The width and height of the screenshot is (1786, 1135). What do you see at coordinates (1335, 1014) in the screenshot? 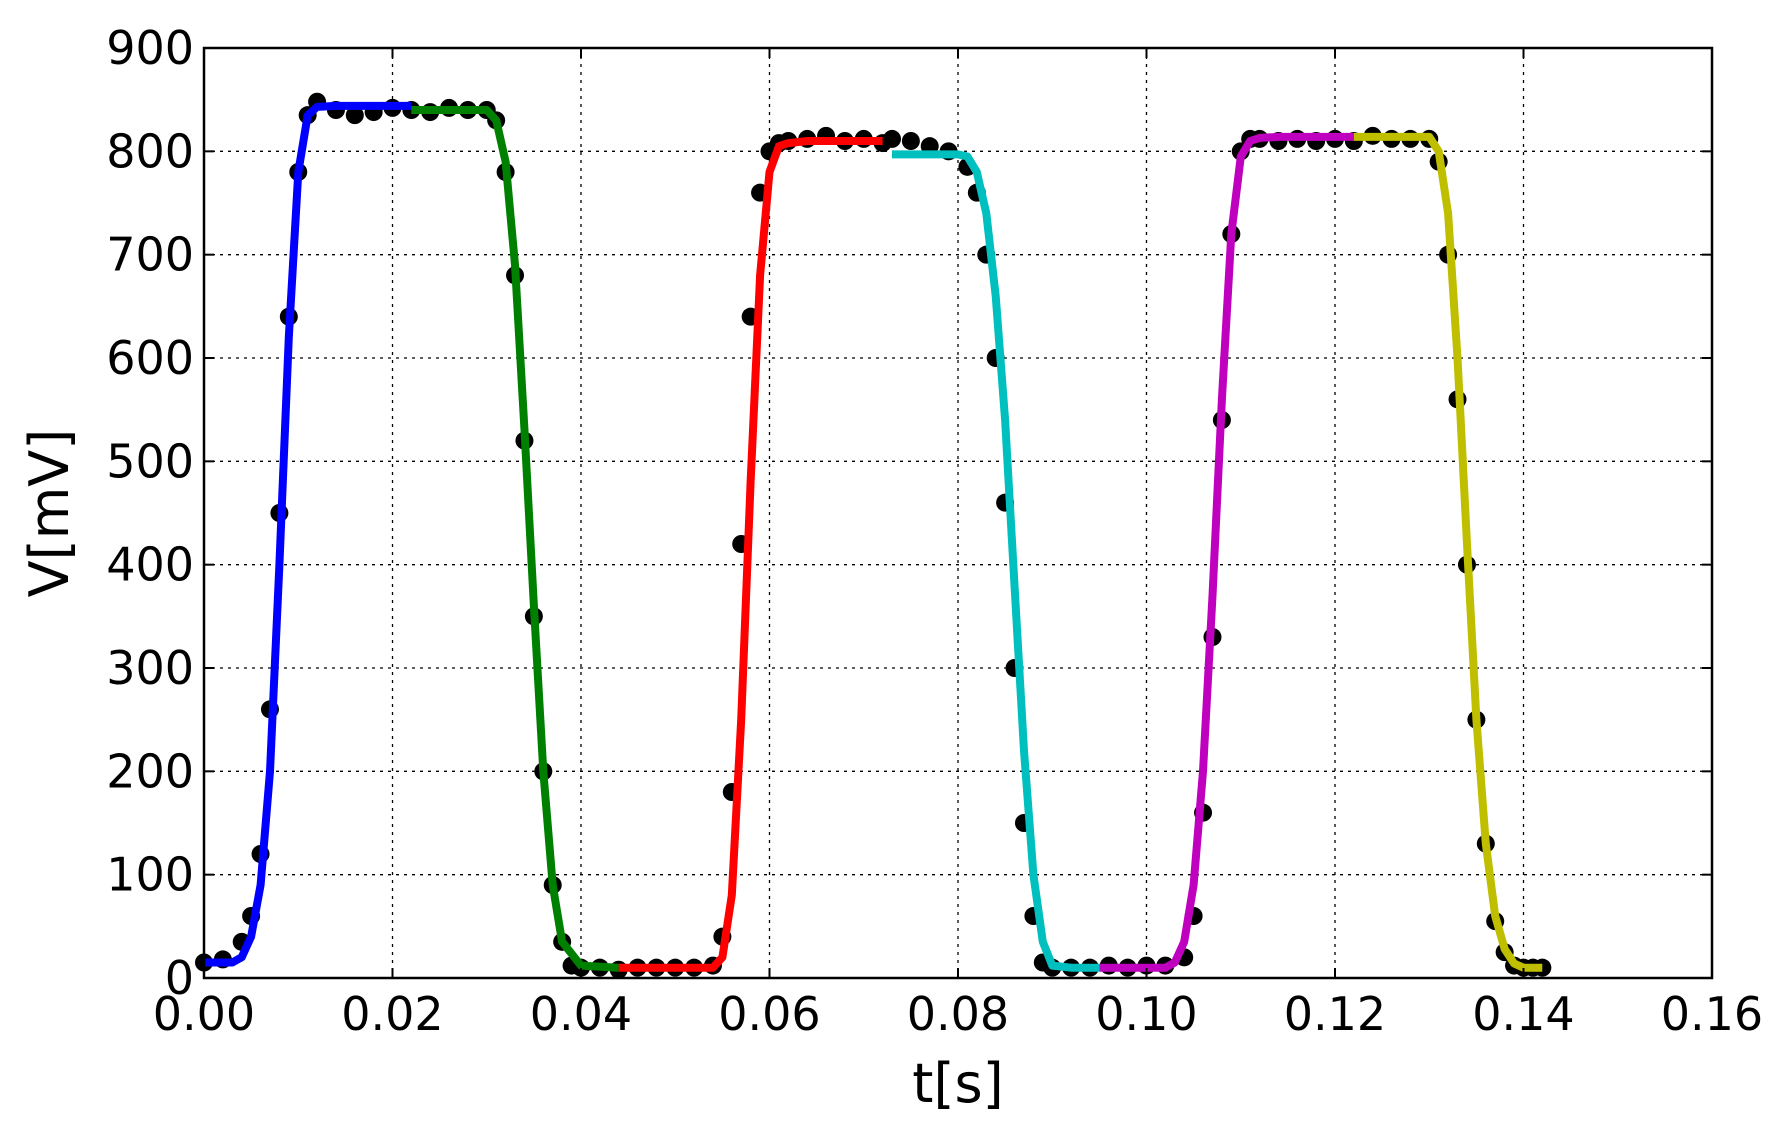
I see `x-tick-label: 0.12` at bounding box center [1335, 1014].